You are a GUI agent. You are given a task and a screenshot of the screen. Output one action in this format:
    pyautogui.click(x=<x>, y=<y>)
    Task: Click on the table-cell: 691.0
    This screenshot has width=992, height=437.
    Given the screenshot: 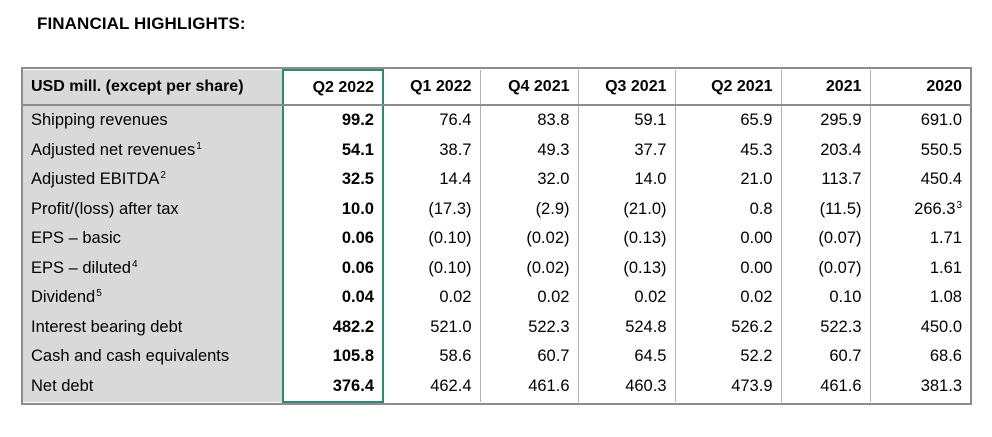 What is the action you would take?
    pyautogui.click(x=920, y=120)
    